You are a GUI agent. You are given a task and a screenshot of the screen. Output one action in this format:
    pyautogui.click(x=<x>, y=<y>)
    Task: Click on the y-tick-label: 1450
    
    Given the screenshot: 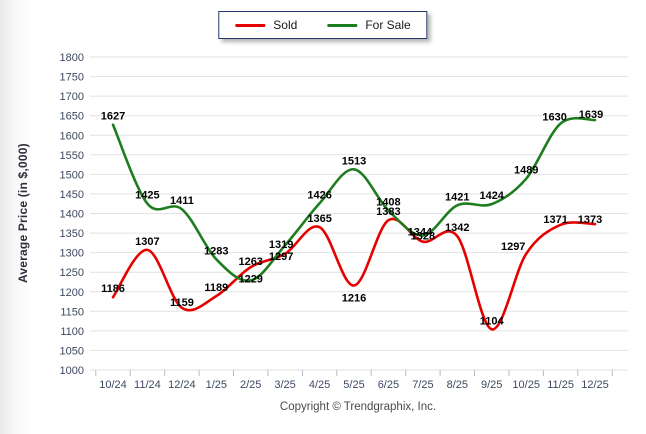 What is the action you would take?
    pyautogui.click(x=72, y=195)
    